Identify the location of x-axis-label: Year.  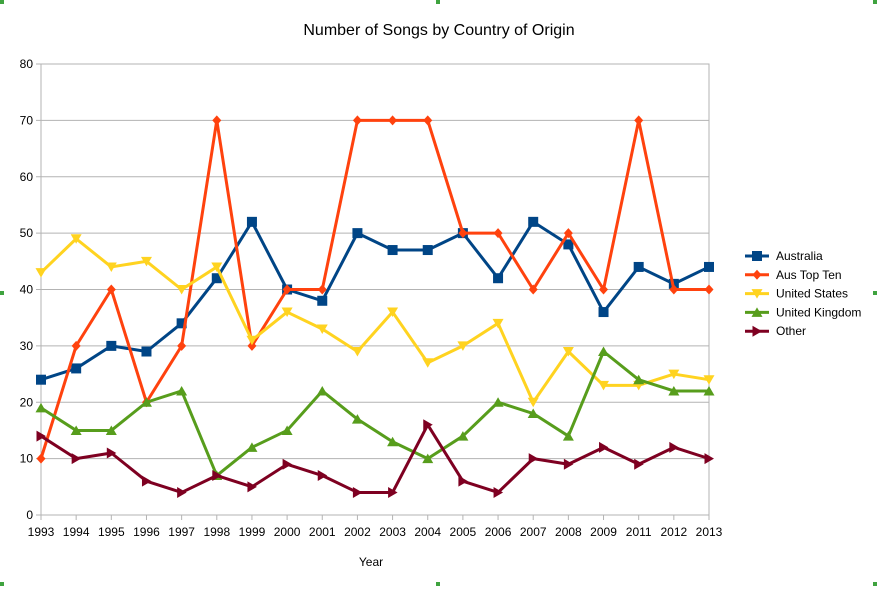
(371, 562).